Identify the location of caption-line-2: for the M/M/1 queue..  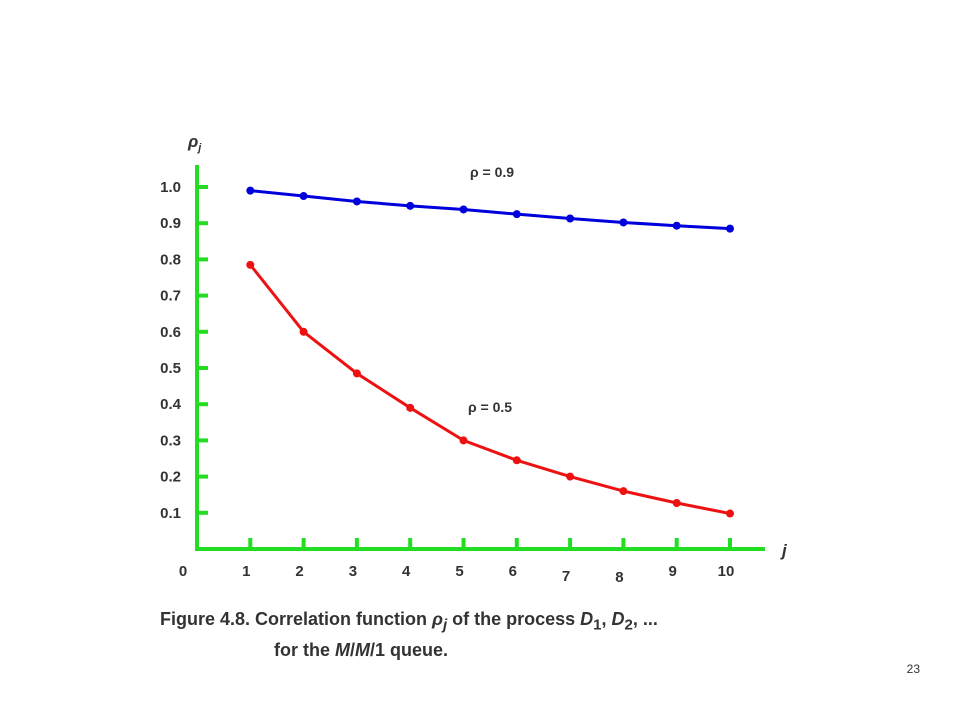
(361, 649).